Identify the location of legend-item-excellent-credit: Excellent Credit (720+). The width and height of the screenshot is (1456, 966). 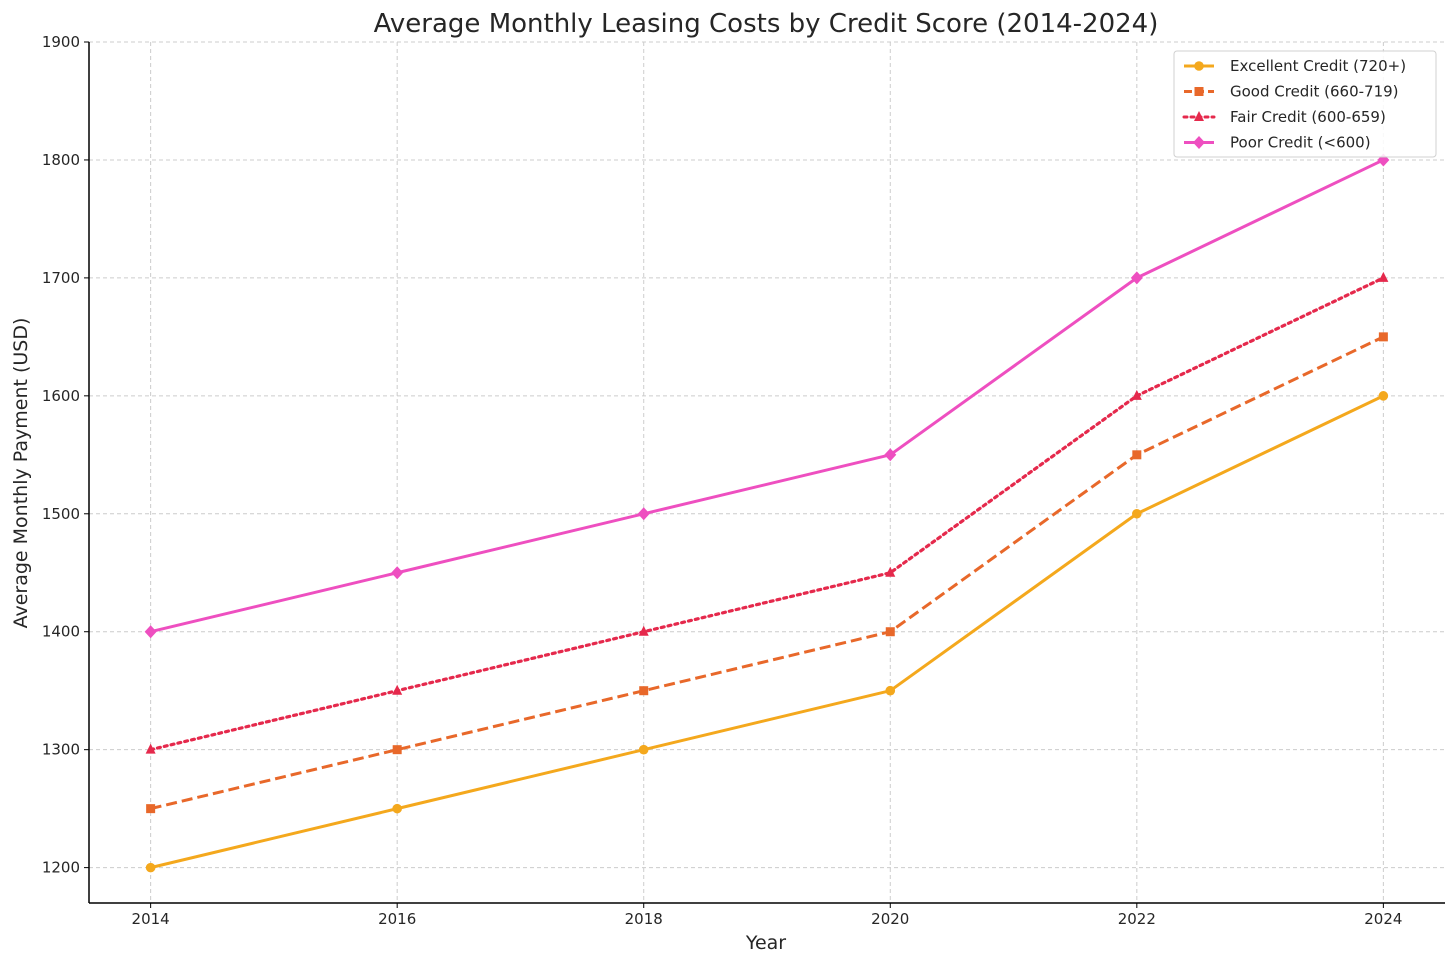
(1295, 66).